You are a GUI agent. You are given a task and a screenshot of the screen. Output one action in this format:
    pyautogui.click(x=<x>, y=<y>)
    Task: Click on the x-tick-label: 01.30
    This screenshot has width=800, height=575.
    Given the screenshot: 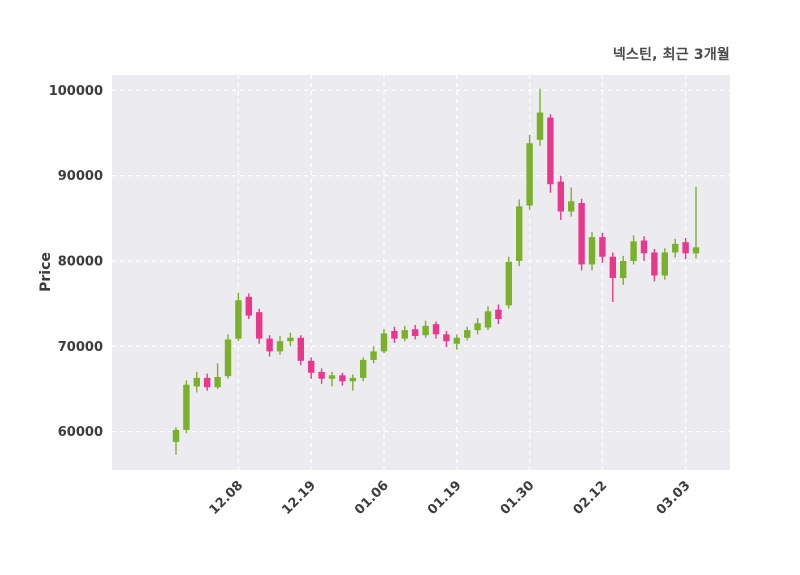 What is the action you would take?
    pyautogui.click(x=518, y=498)
    